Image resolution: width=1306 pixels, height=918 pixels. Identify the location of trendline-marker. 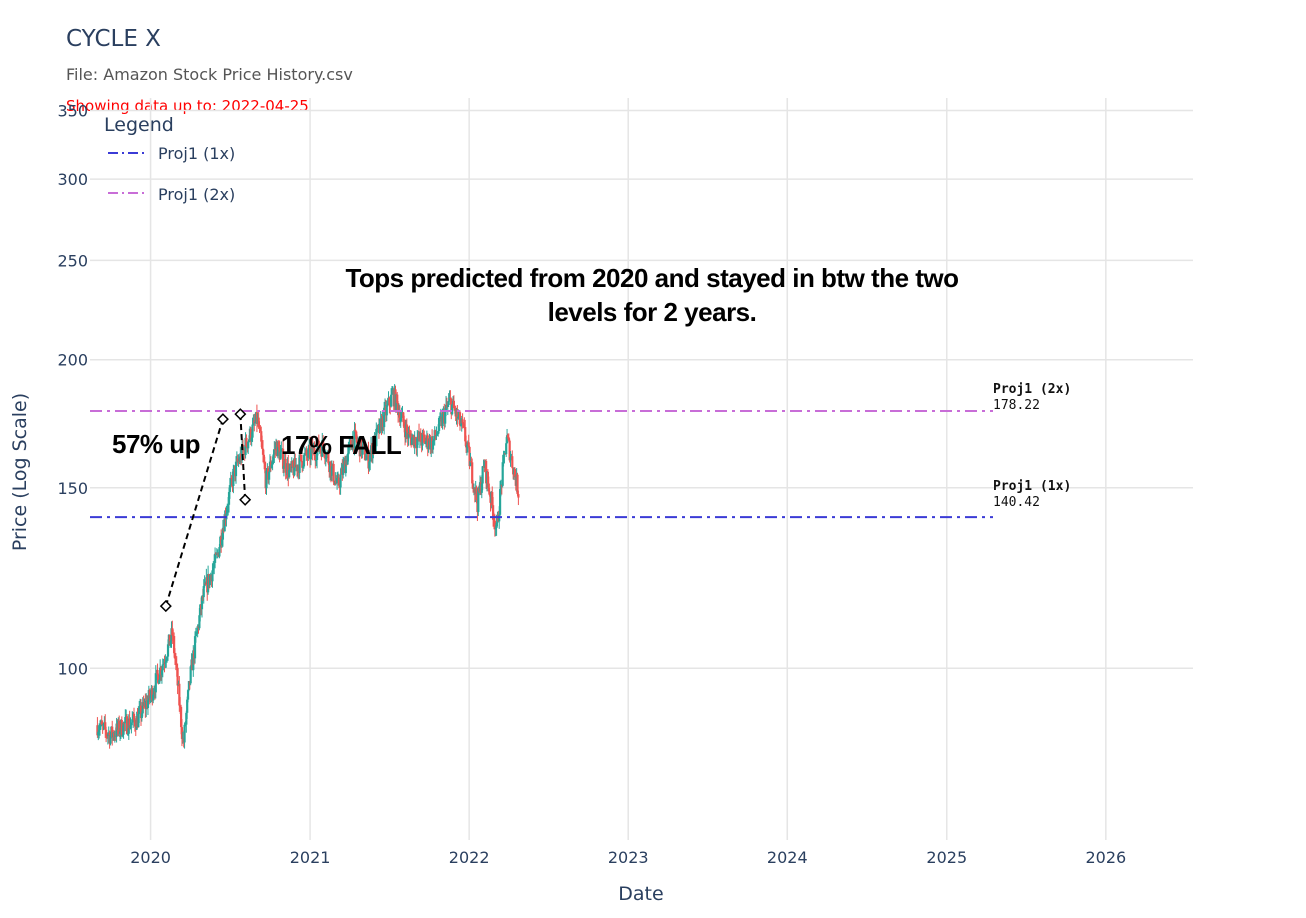
(240, 414).